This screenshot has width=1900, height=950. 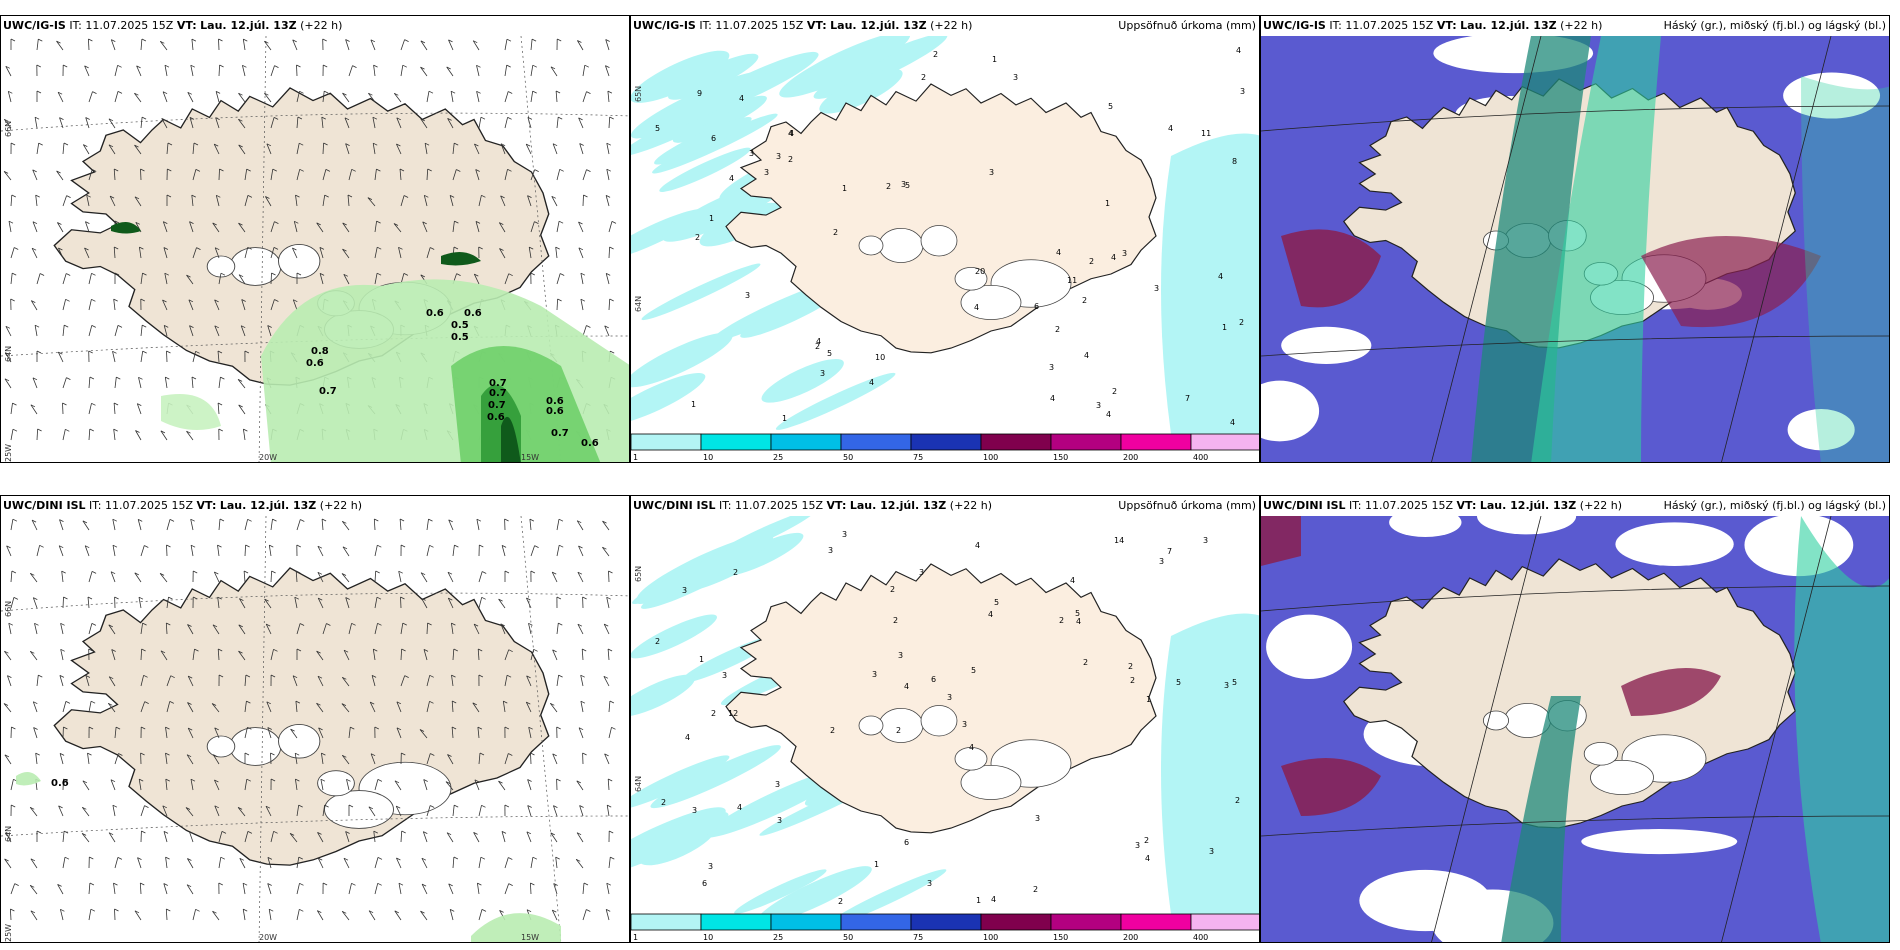 I want to click on precip-value-label: 2, so click(x=790, y=159).